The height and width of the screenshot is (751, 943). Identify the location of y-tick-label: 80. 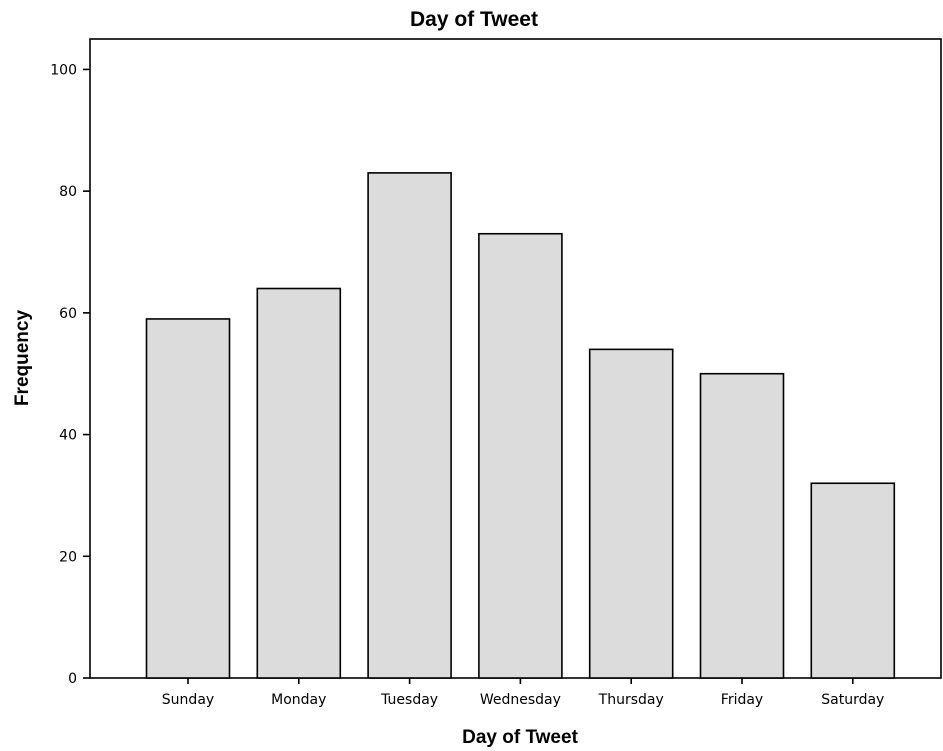
(68, 192).